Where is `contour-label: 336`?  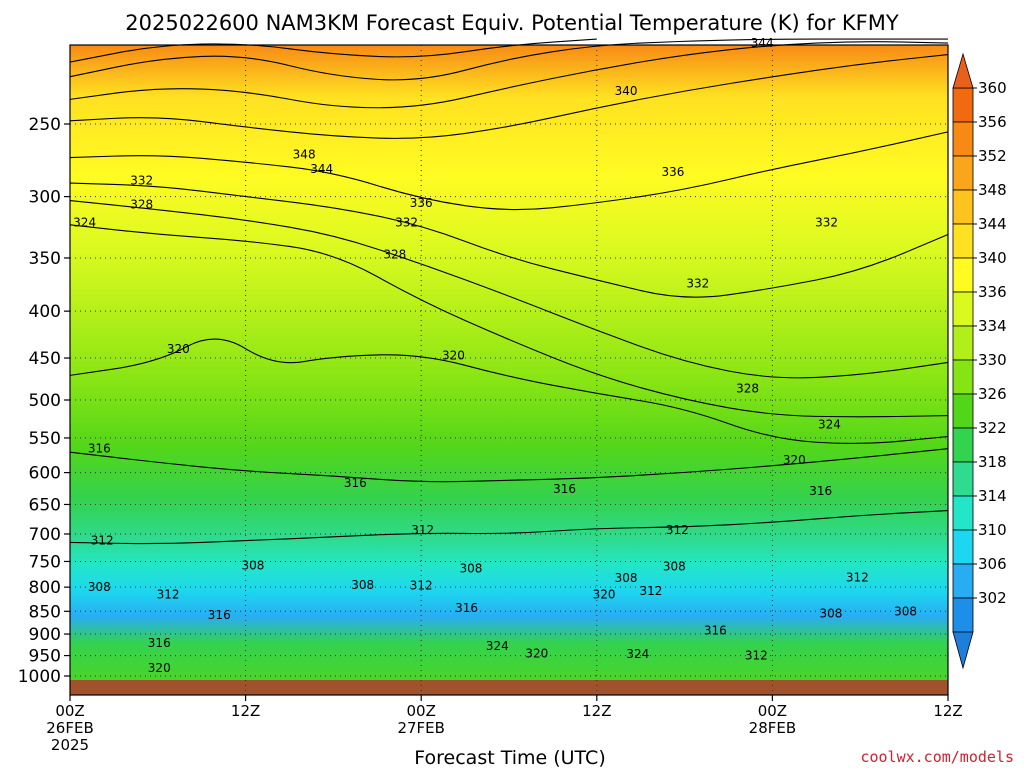 contour-label: 336 is located at coordinates (672, 172).